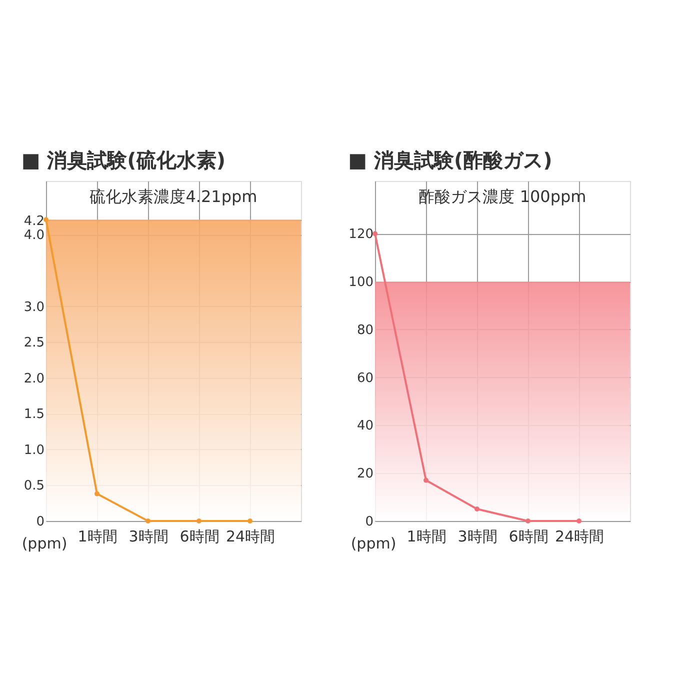 This screenshot has height=700, width=700. Describe the element at coordinates (34, 414) in the screenshot. I see `y-tick-label: 1.5` at that location.